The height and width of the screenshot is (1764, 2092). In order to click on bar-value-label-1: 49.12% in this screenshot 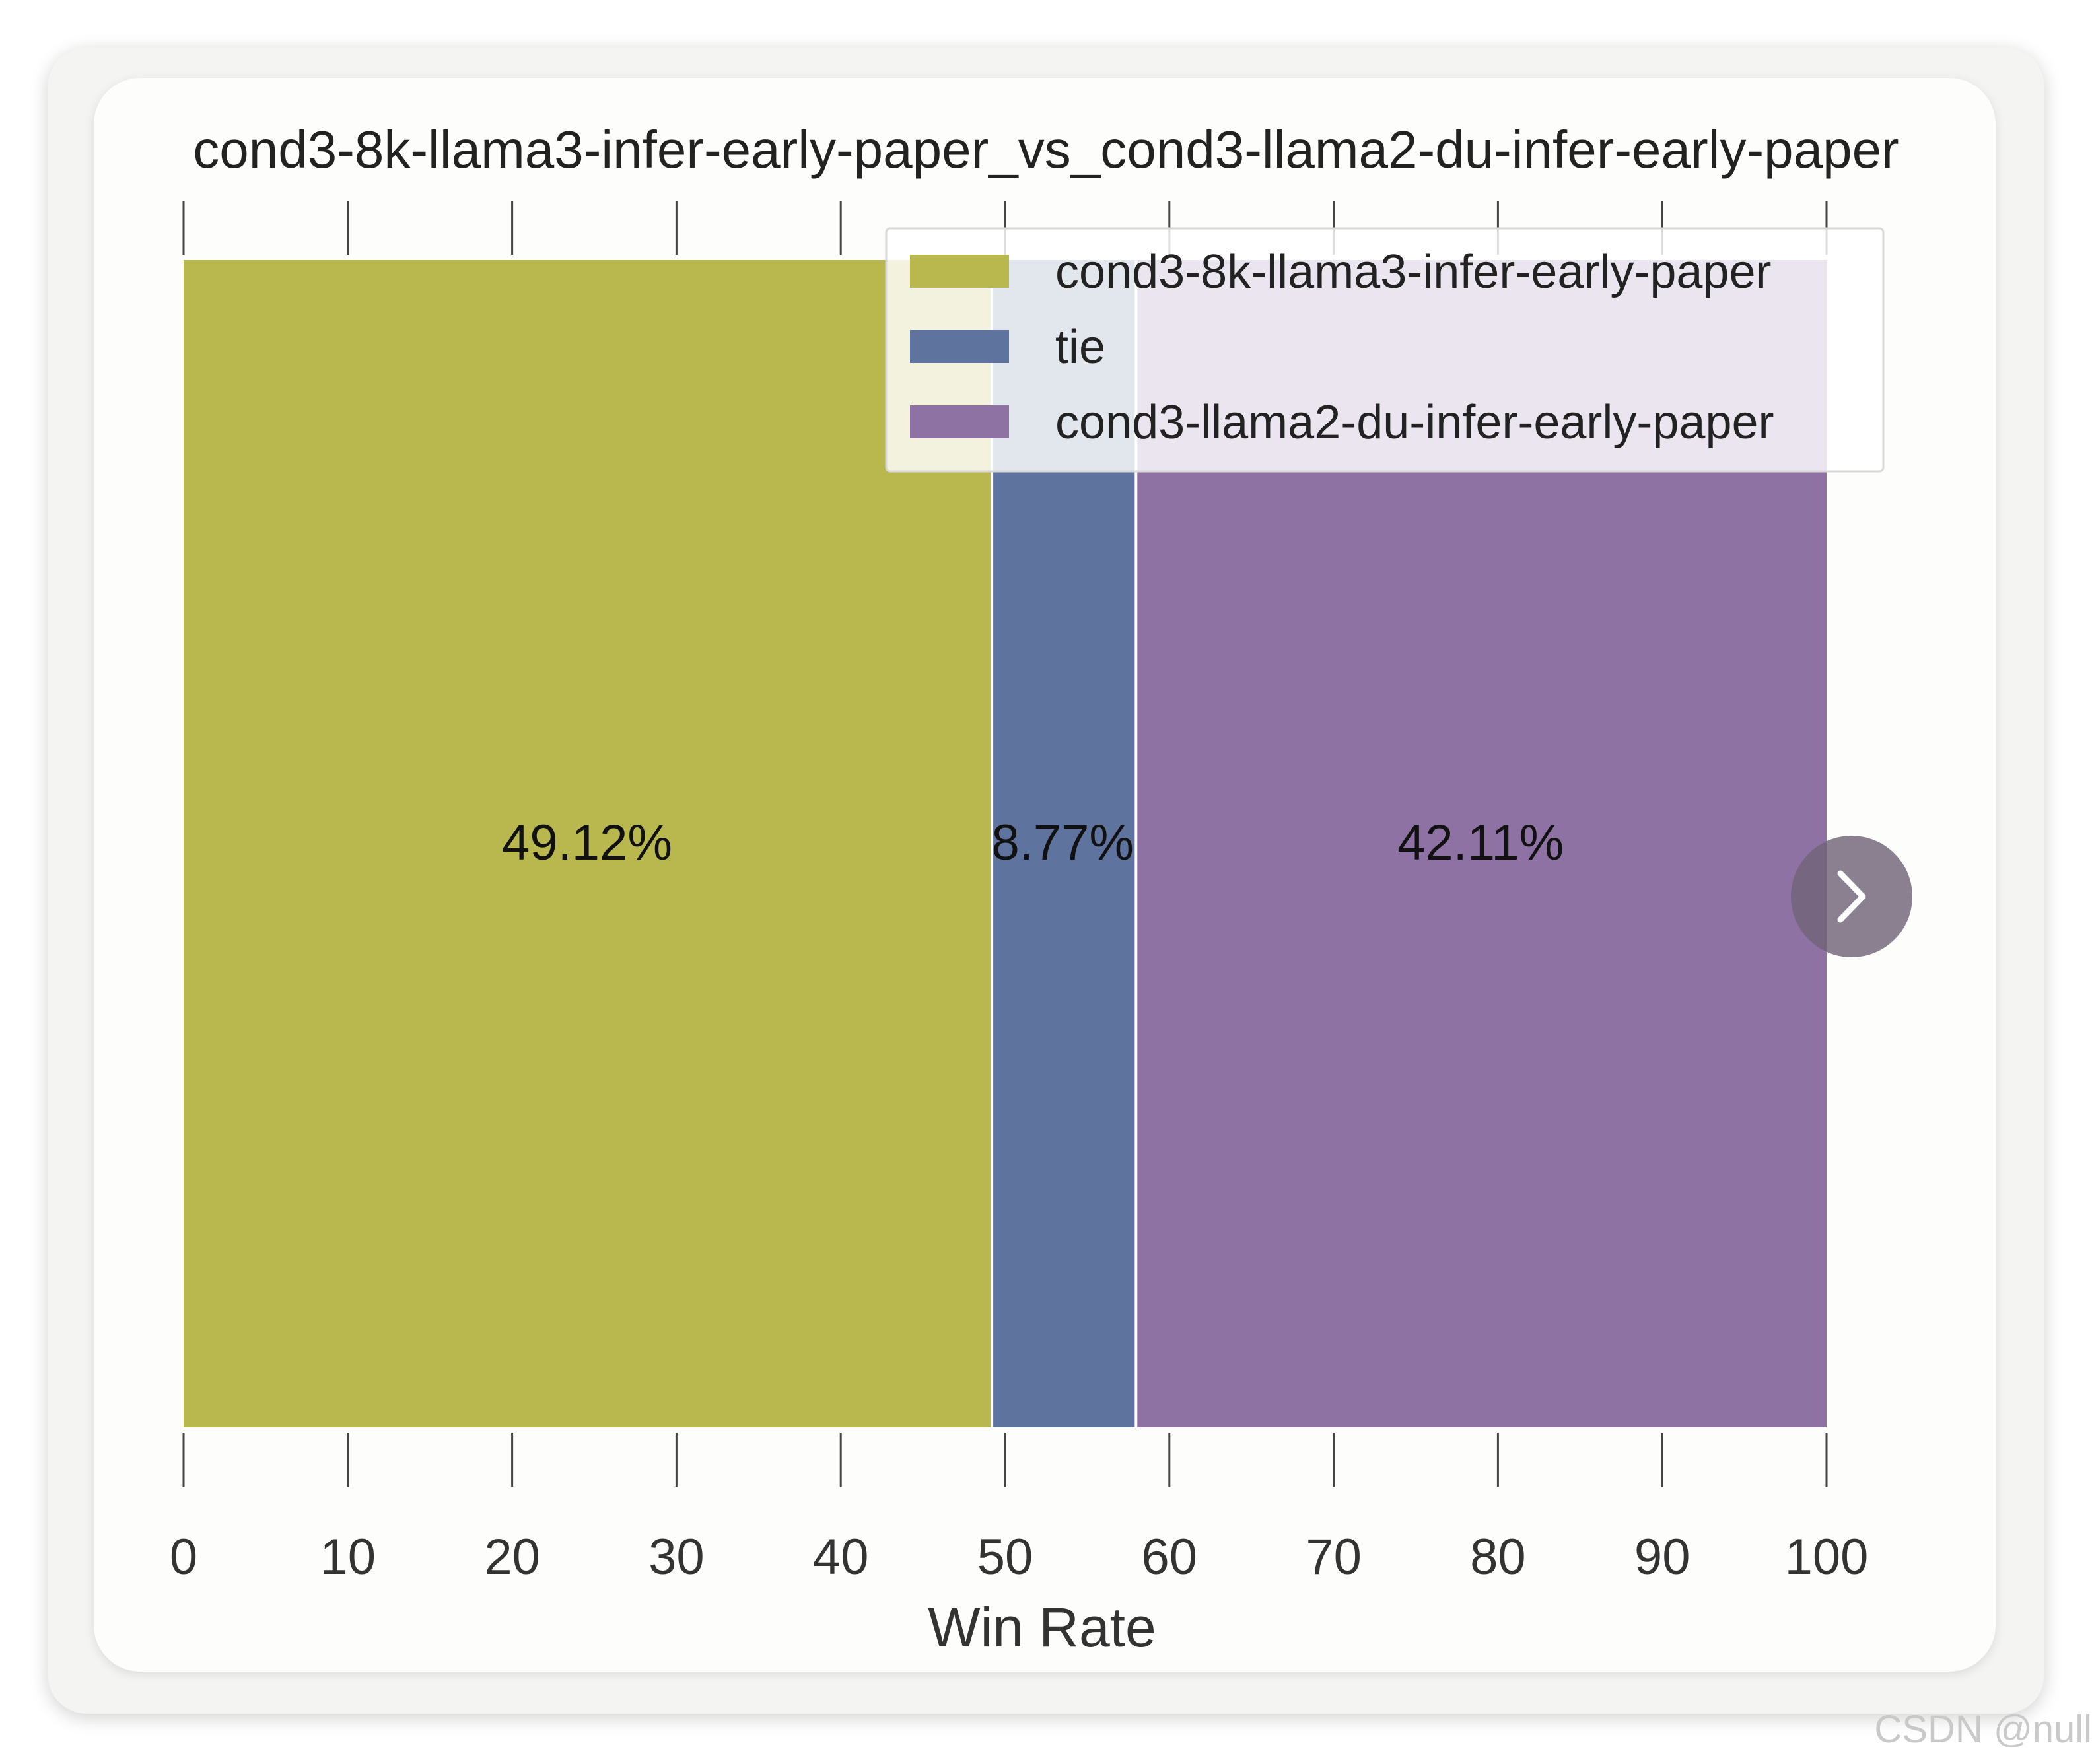, I will do `click(587, 843)`.